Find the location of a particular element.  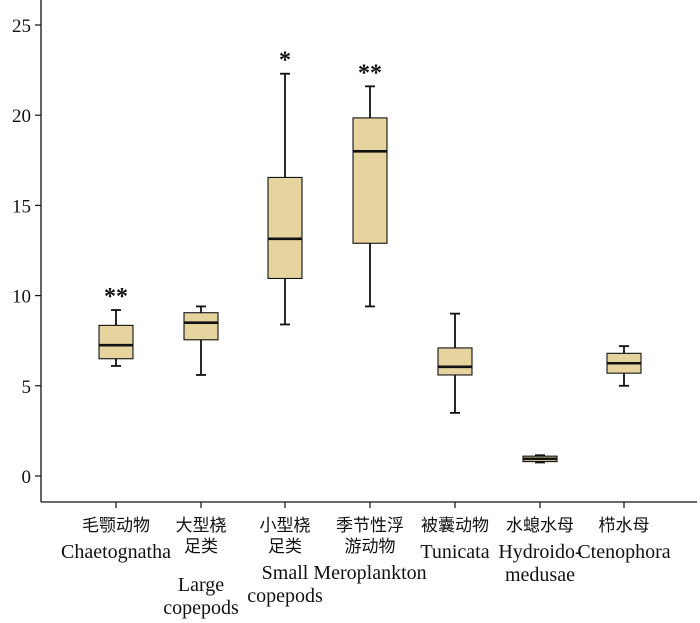

category-label-cn: 大型桡 is located at coordinates (201, 526).